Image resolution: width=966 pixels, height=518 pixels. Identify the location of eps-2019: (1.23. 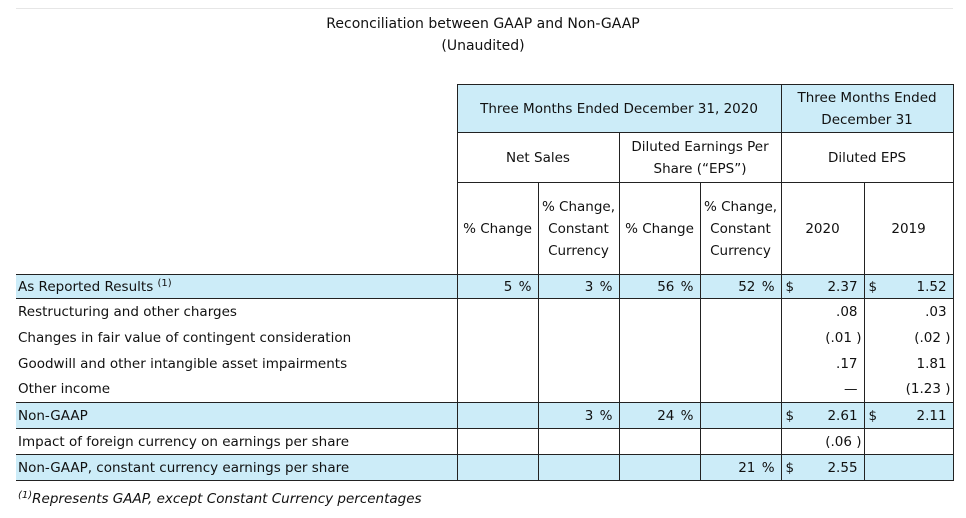
(923, 389).